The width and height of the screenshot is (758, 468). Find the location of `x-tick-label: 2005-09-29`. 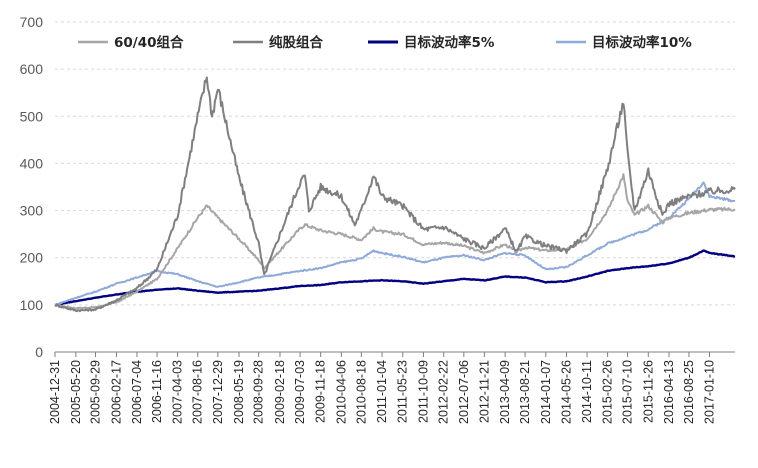

x-tick-label: 2005-09-29 is located at coordinates (96, 392).